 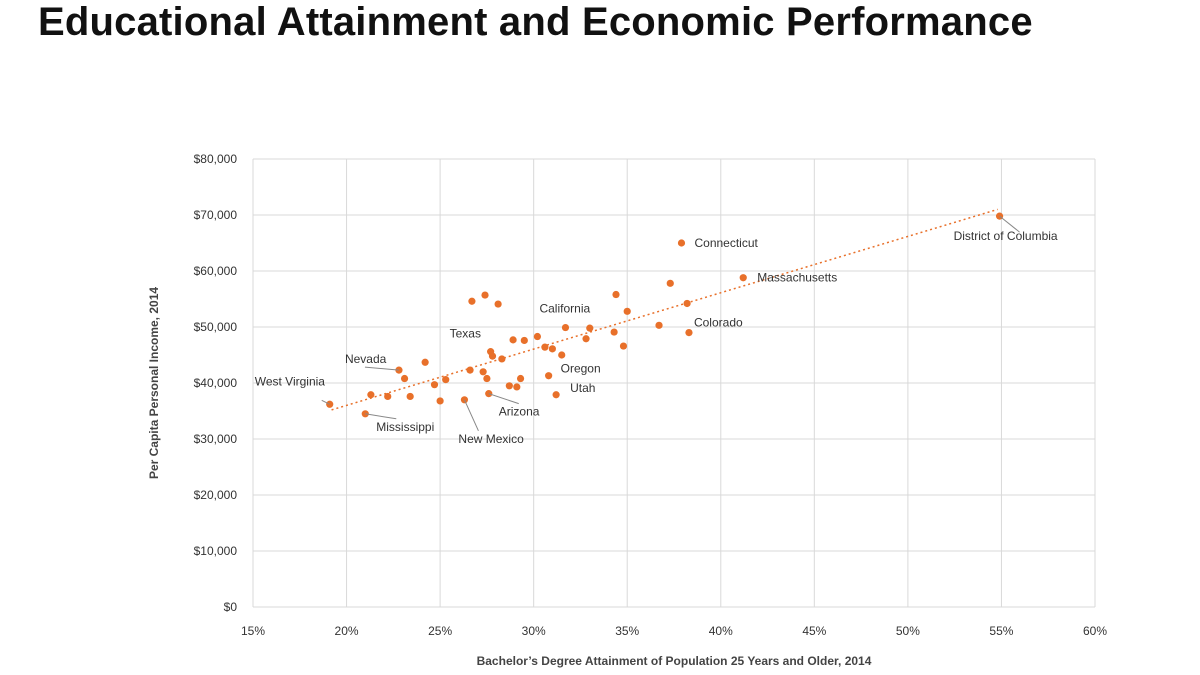 What do you see at coordinates (534, 631) in the screenshot?
I see `x-tick-label-3: 30%` at bounding box center [534, 631].